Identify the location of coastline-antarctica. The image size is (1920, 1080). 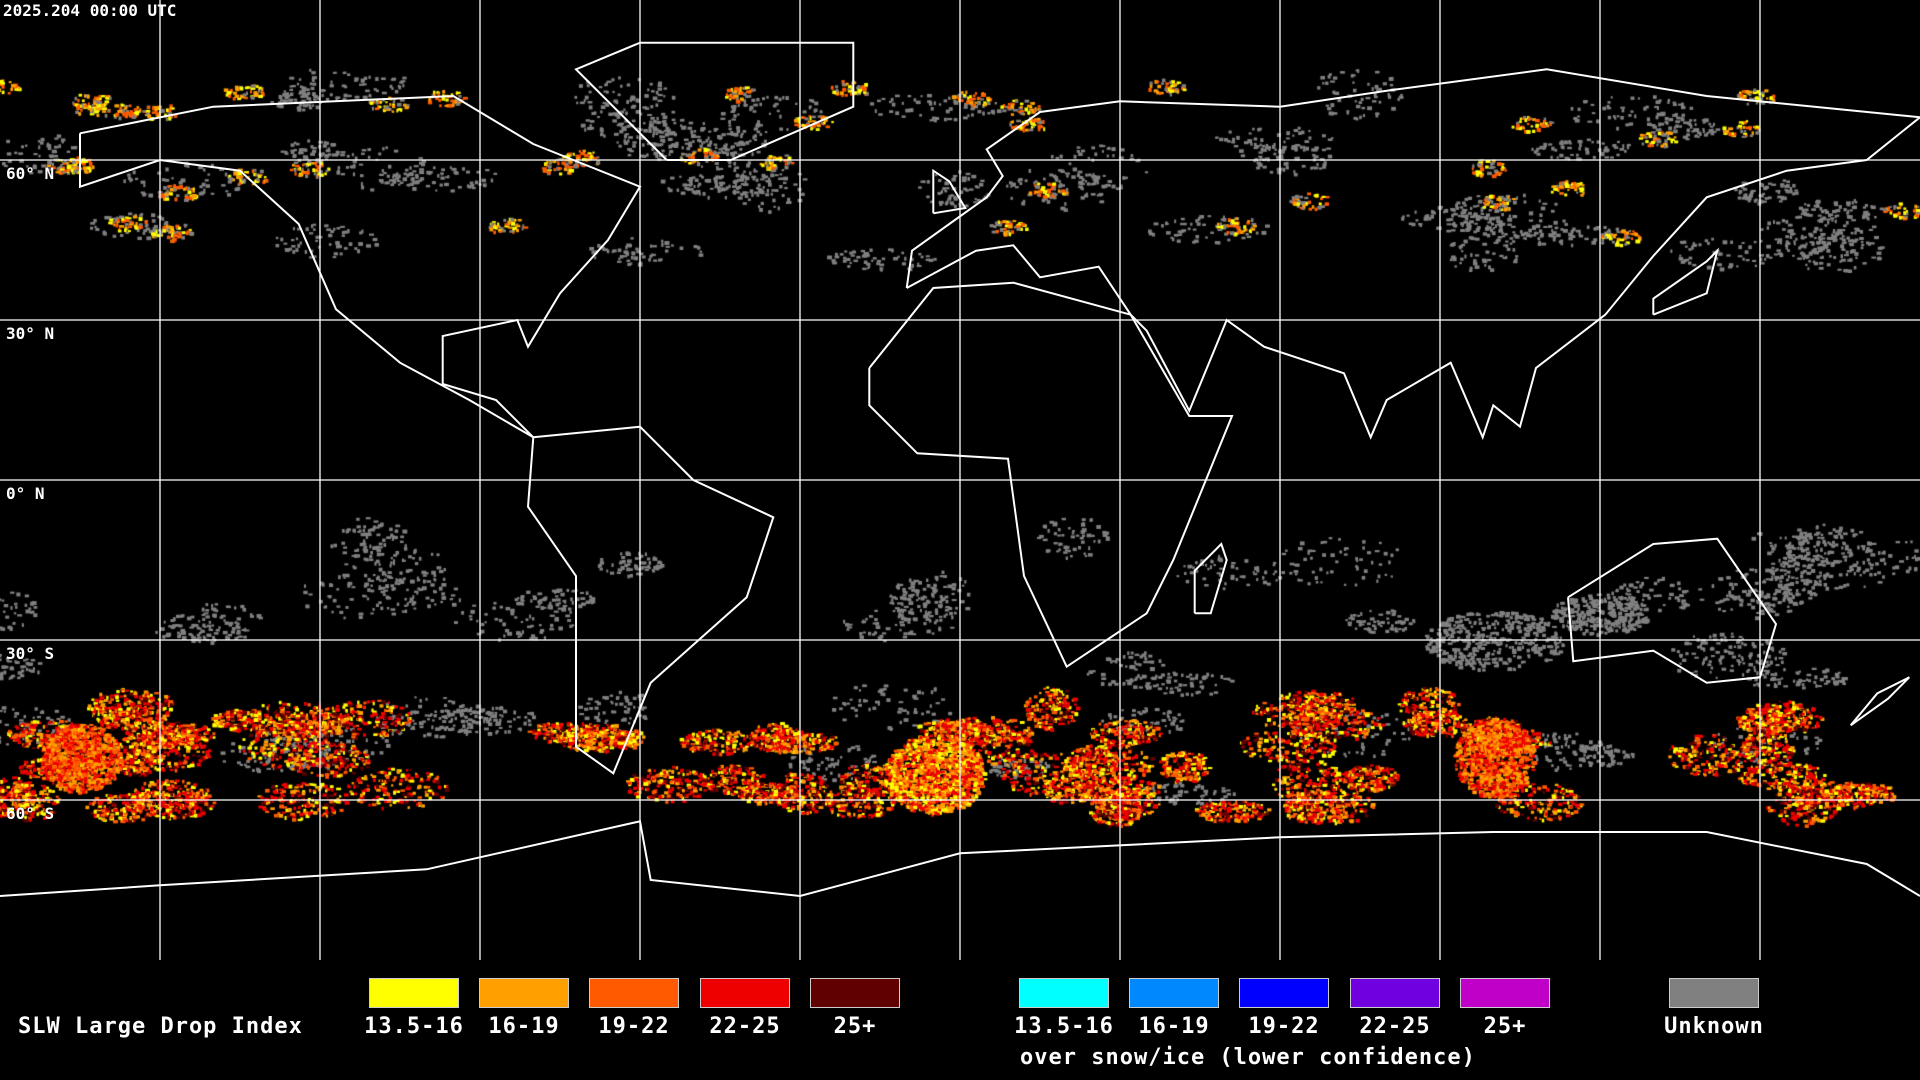
(960, 859).